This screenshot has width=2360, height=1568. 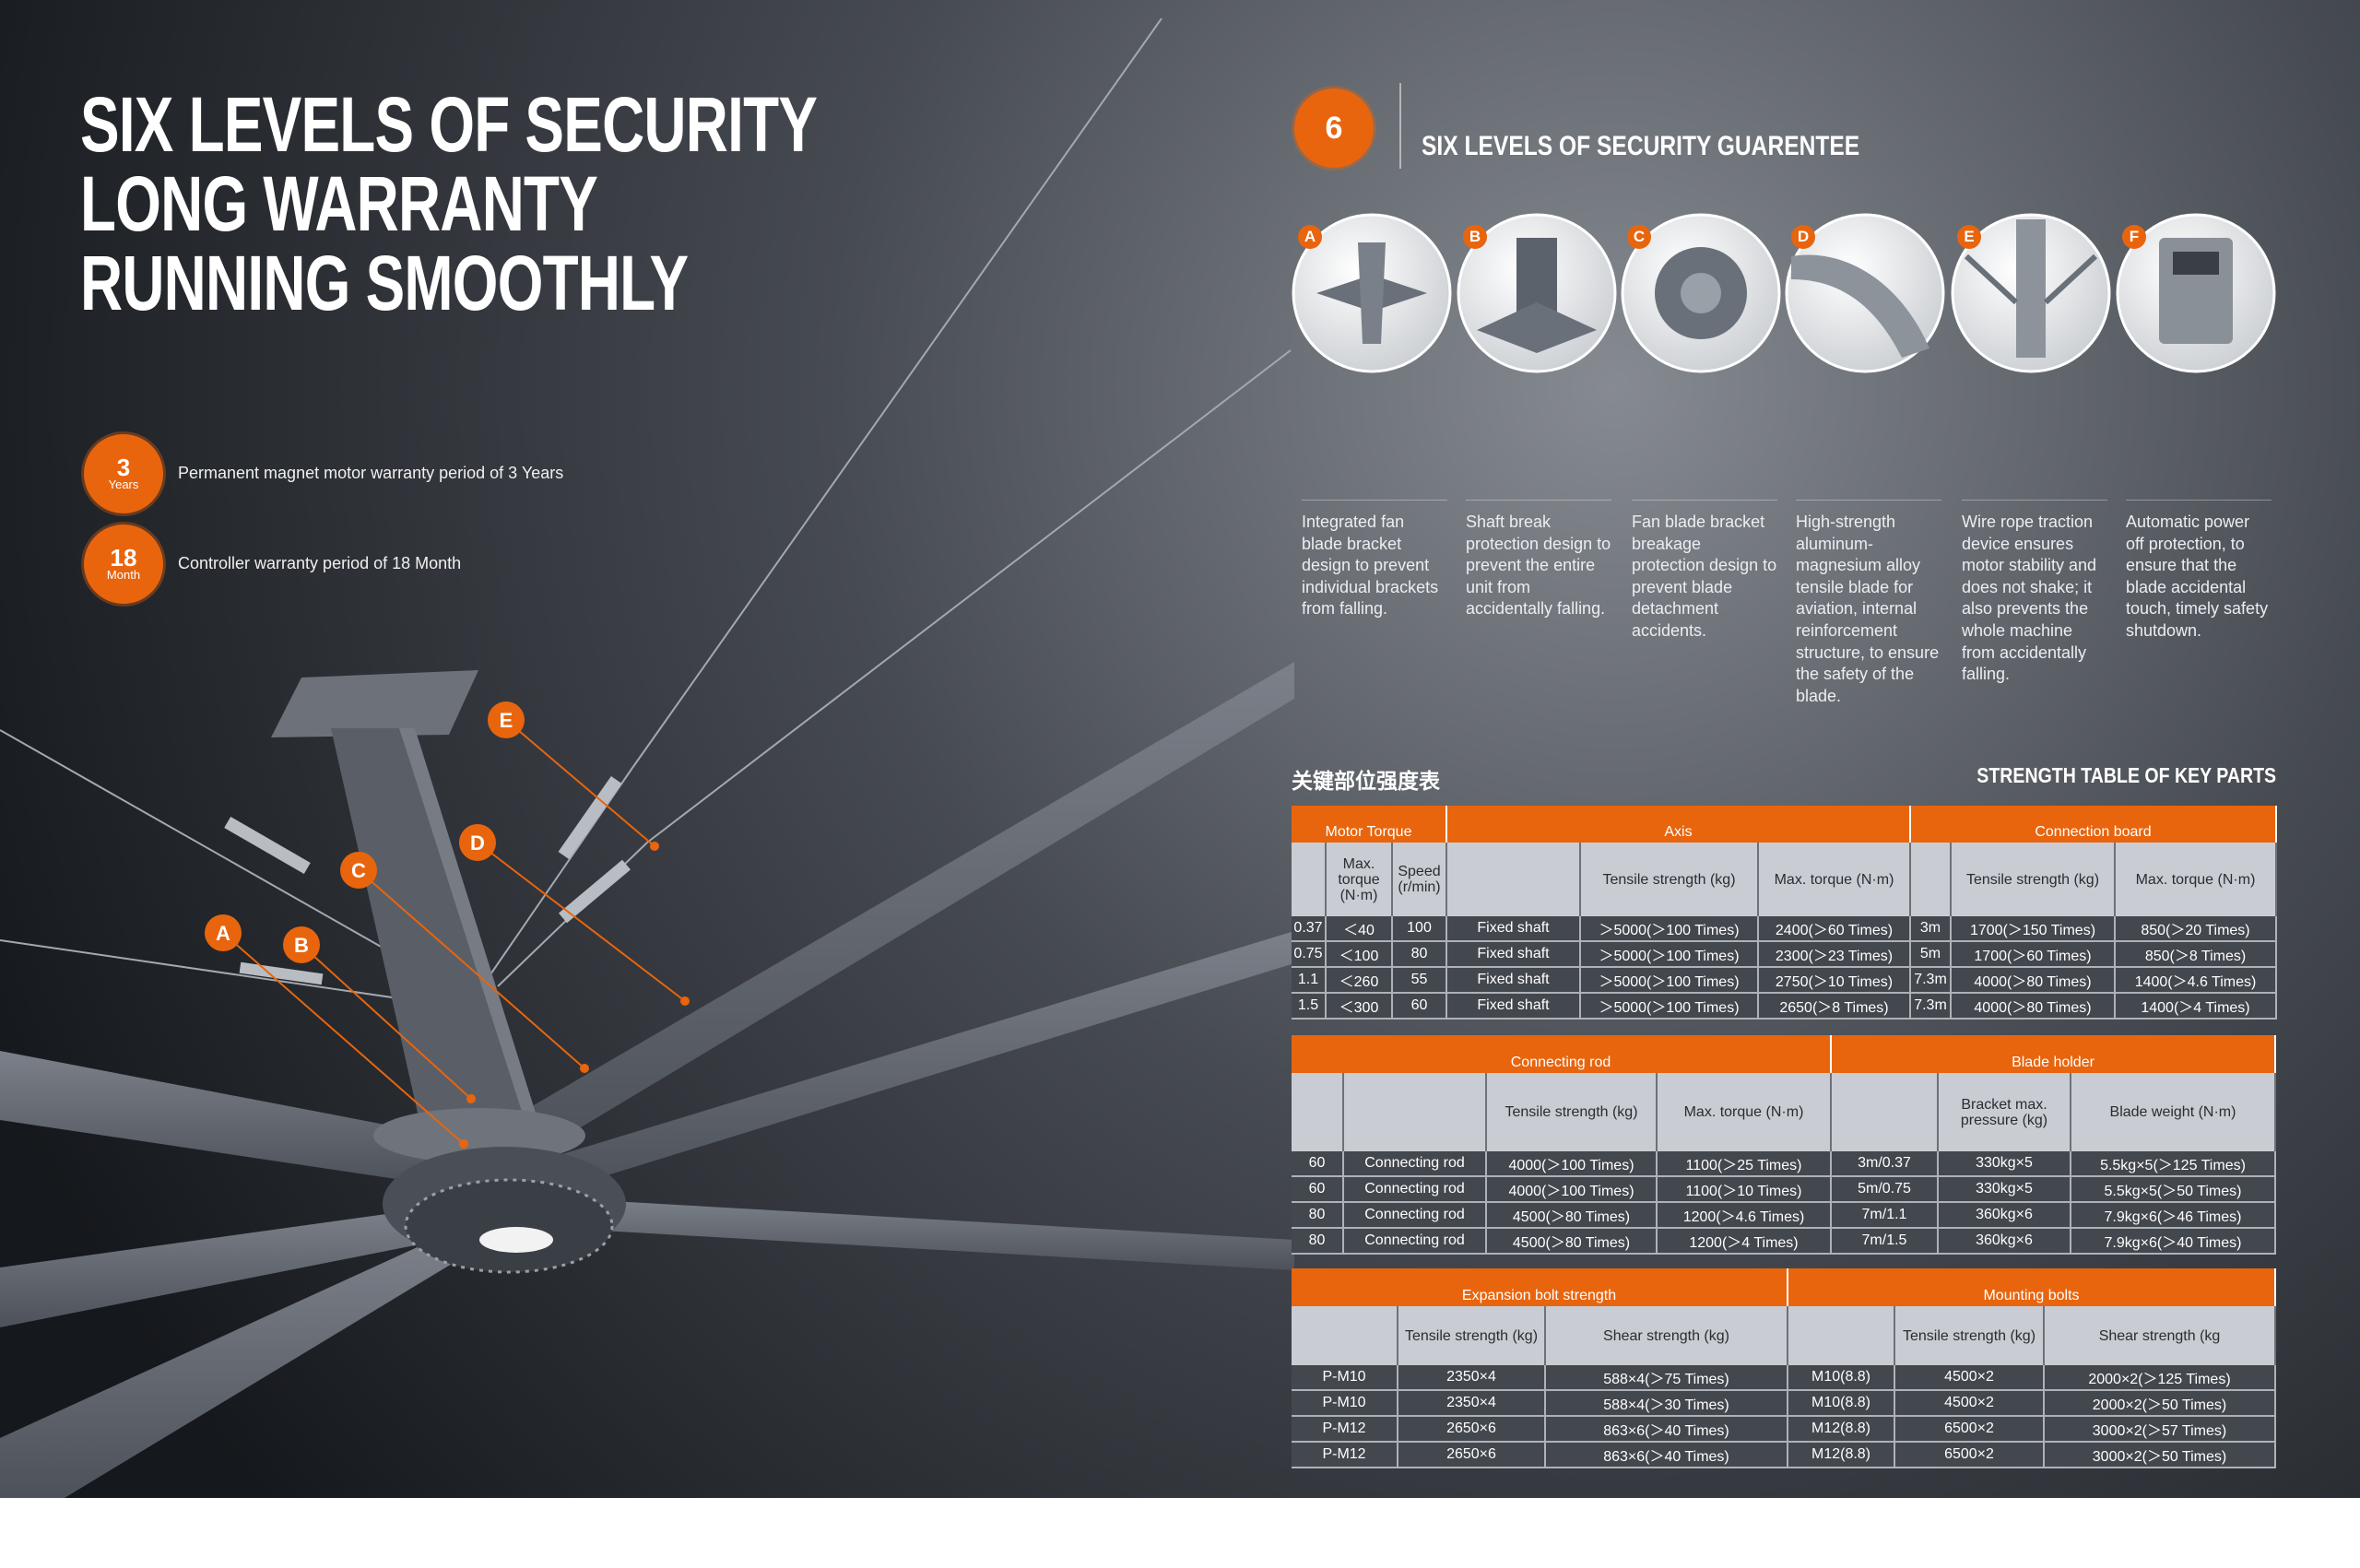 I want to click on table-cell: 2650(＞8 Times), so click(x=1835, y=1007).